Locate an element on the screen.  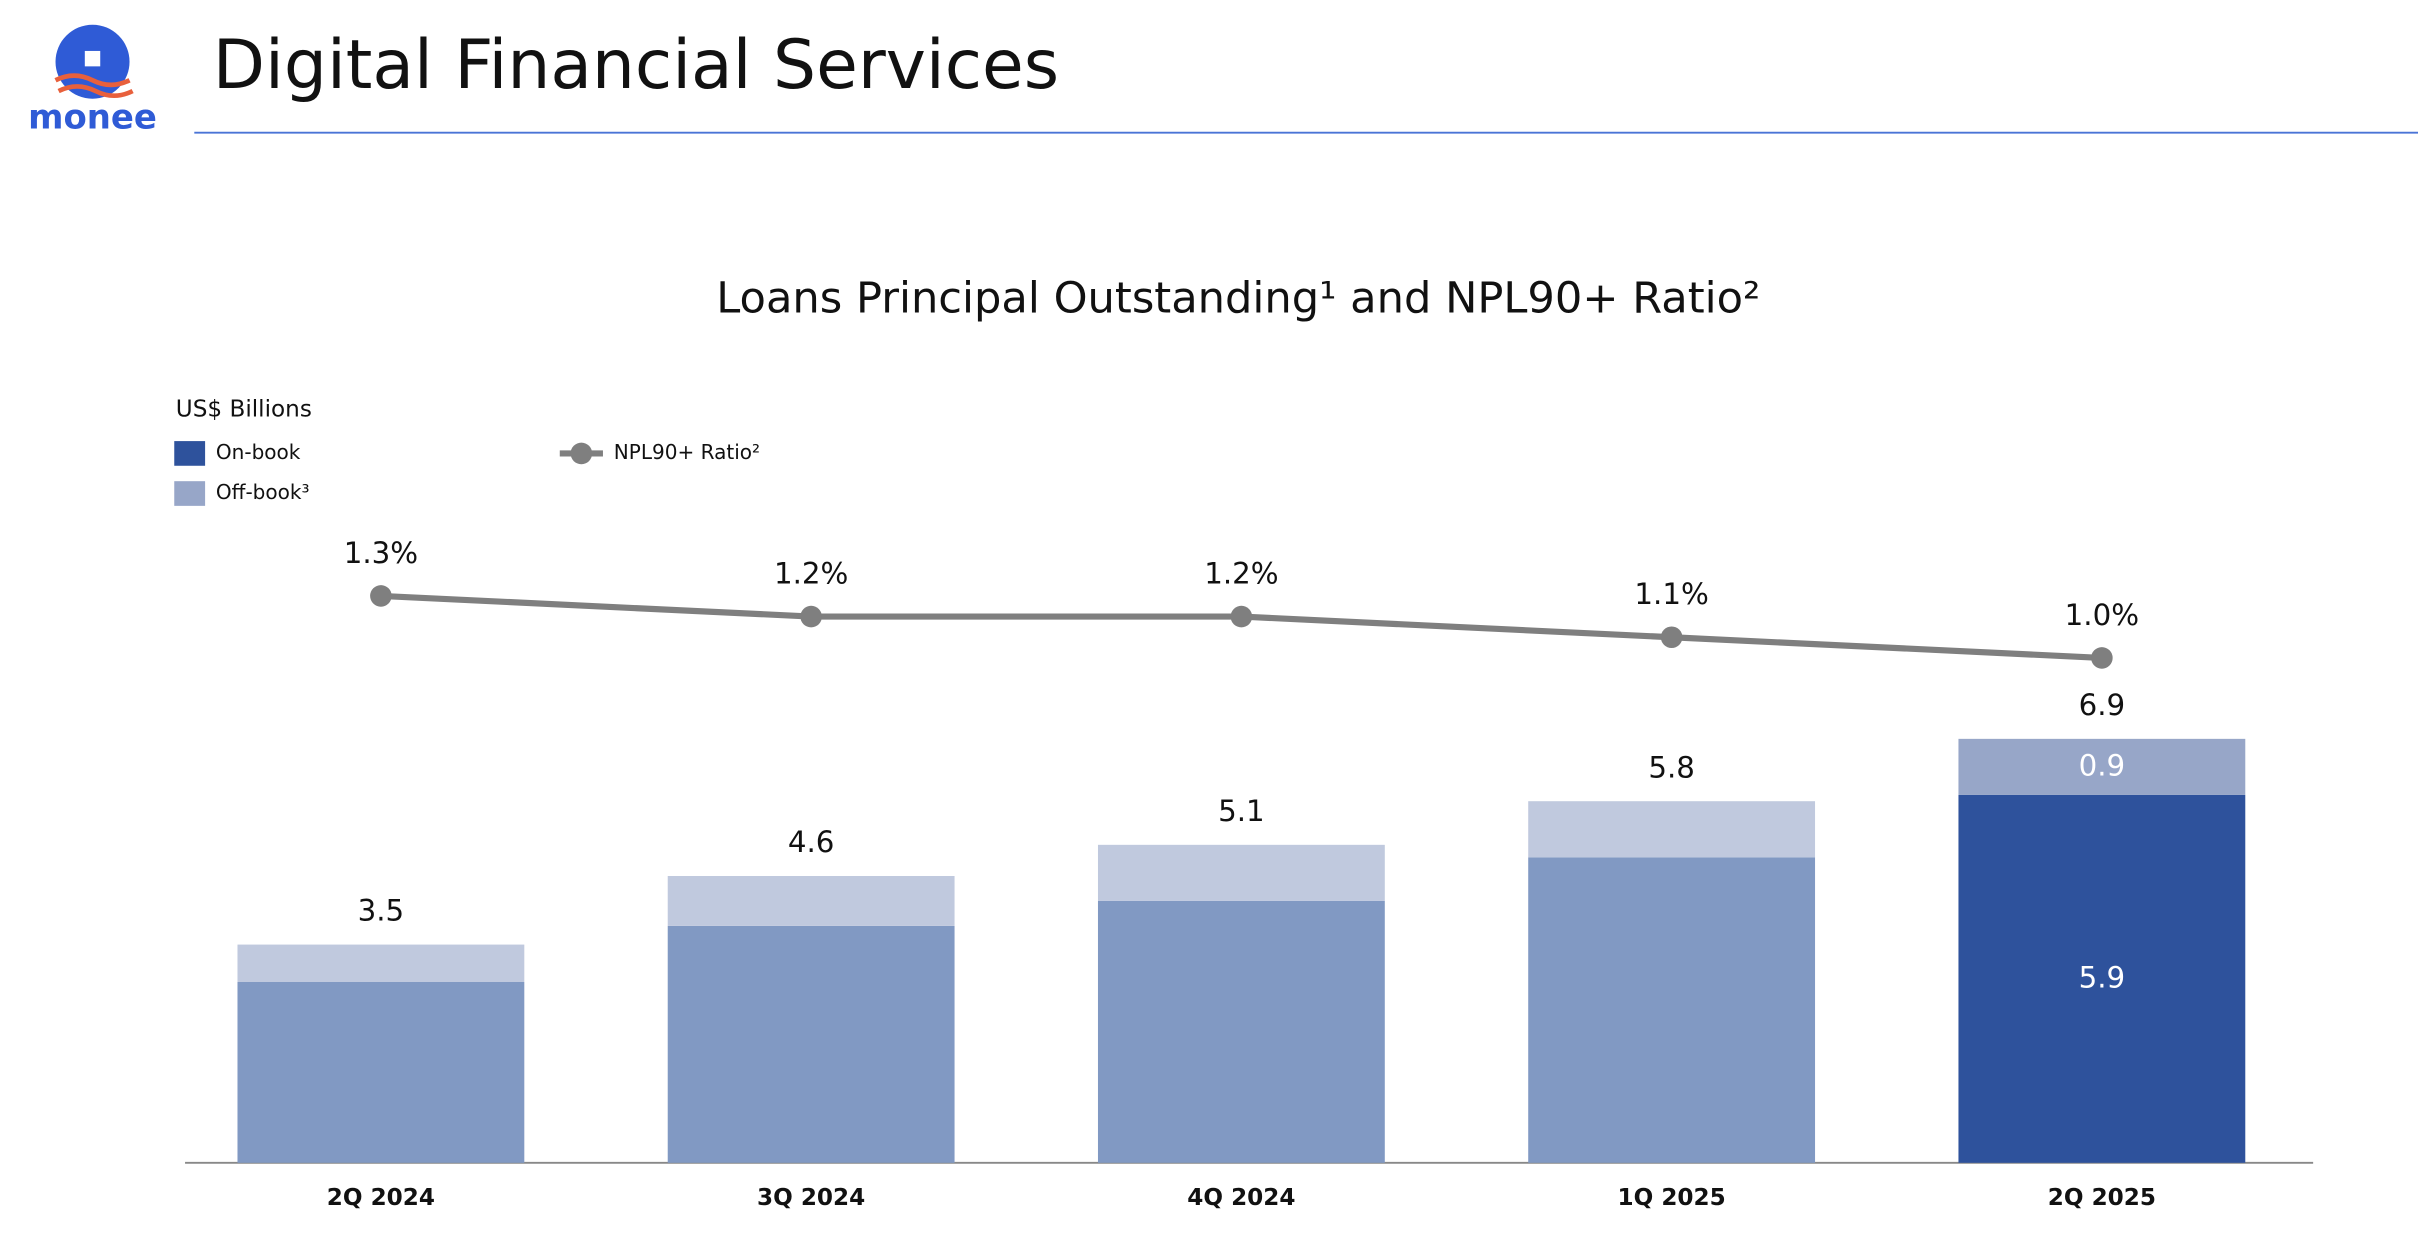
logo-text: monee is located at coordinates (92, 116).